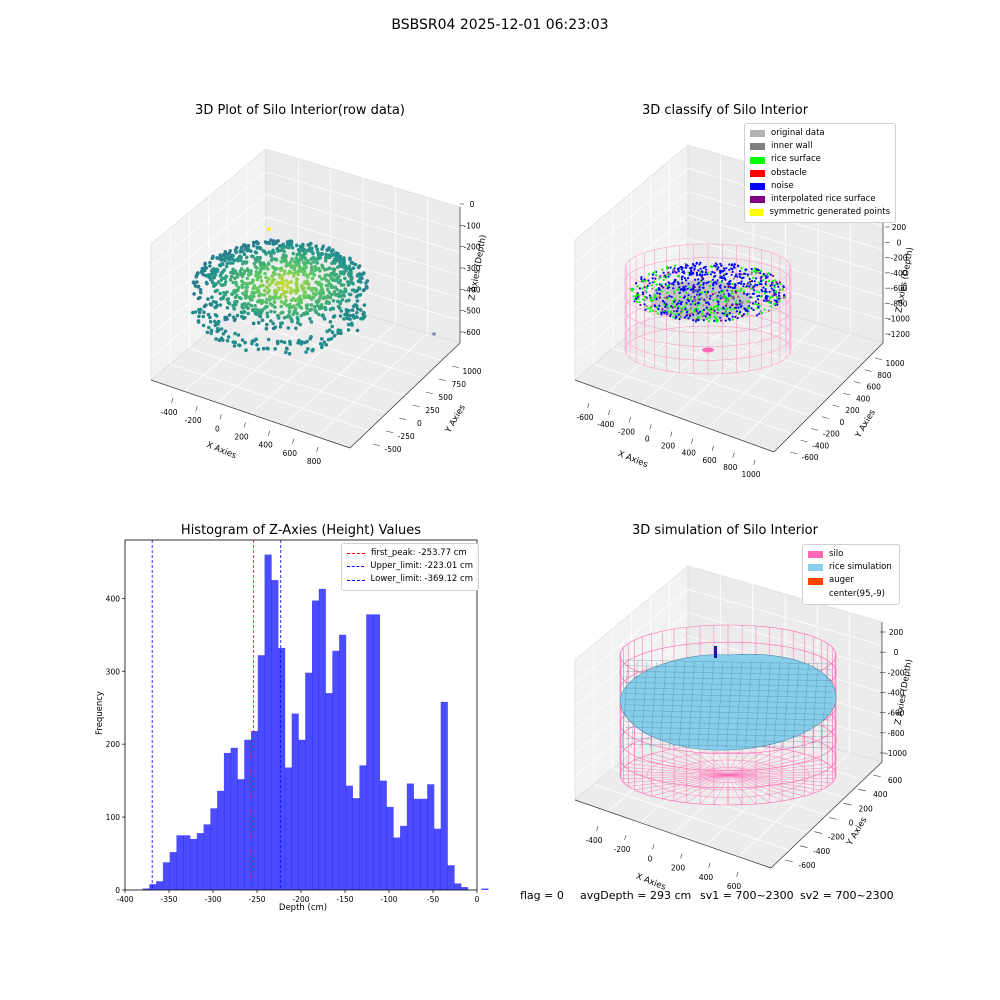  I want to click on auger-marker, so click(715, 652).